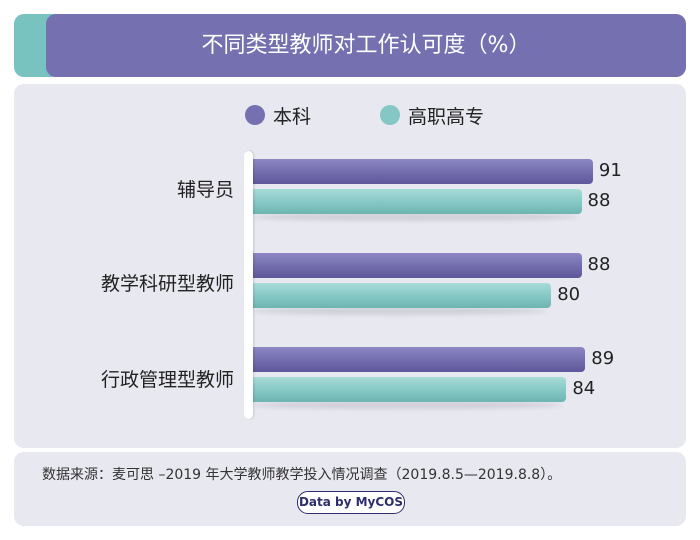 This screenshot has height=540, width=700. I want to click on bar-benke-jiaoxue-keyan, so click(415, 265).